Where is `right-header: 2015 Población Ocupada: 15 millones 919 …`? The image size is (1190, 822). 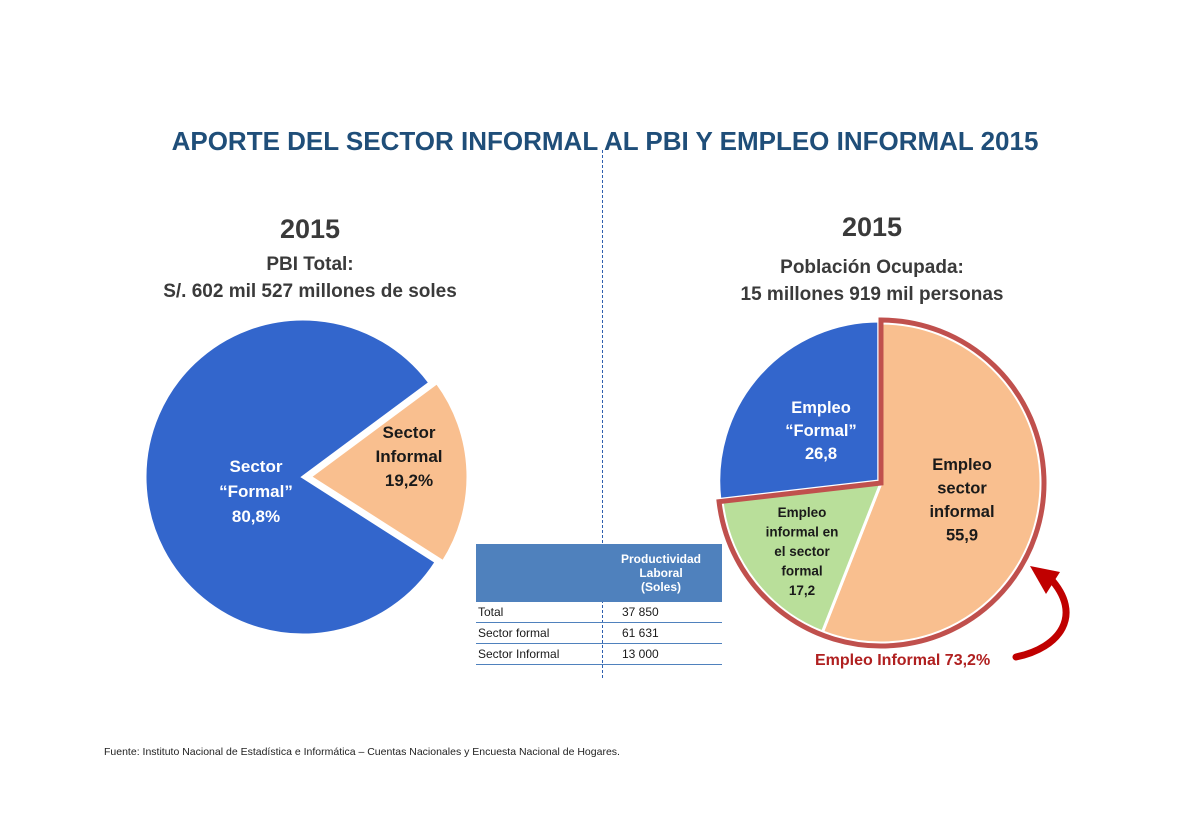 right-header: 2015 Población Ocupada: 15 millones 919 … is located at coordinates (872, 260).